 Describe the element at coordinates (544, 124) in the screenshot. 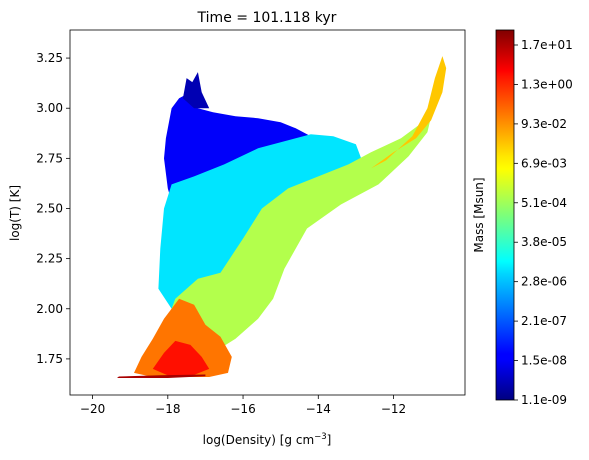

I see `colorbar-tick-label: 9.3e-02` at that location.